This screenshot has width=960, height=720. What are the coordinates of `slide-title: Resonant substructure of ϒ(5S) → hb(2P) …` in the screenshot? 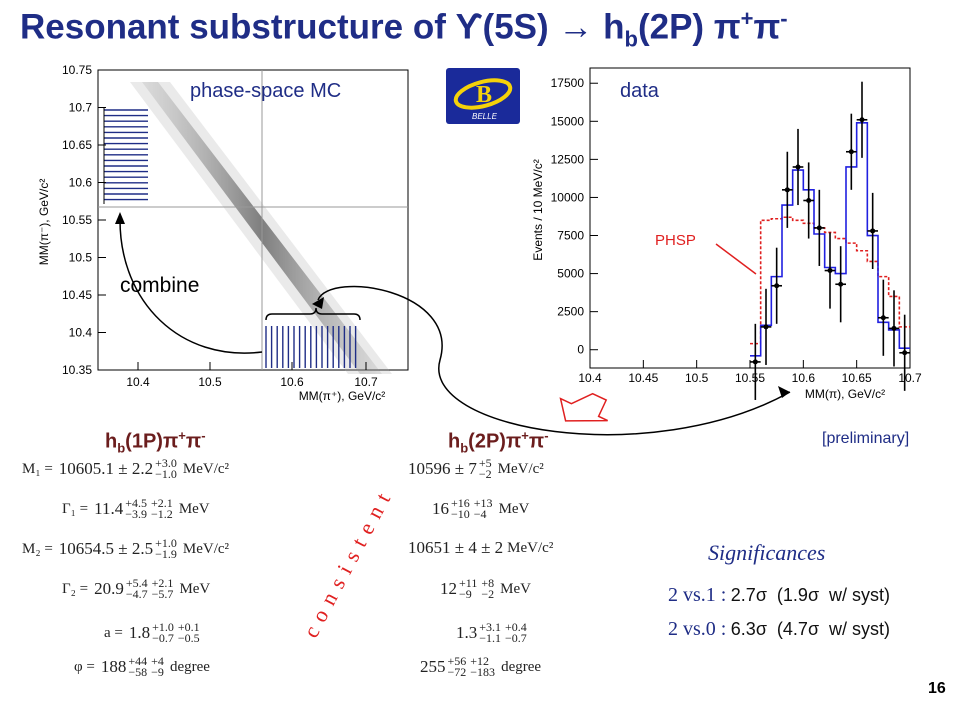 It's located at (404, 29).